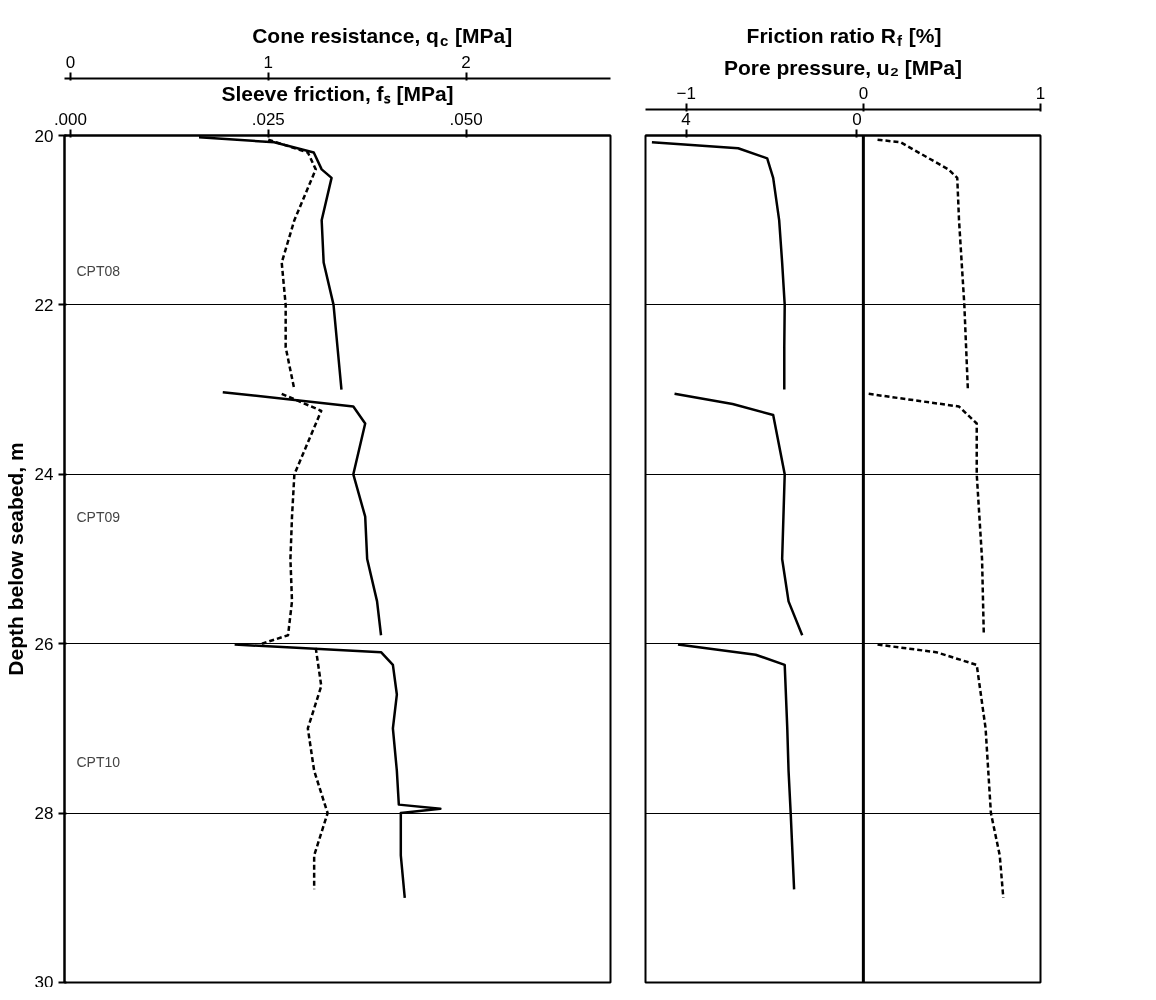 This screenshot has width=1156, height=1000. I want to click on x-tick-label: −1, so click(686, 93).